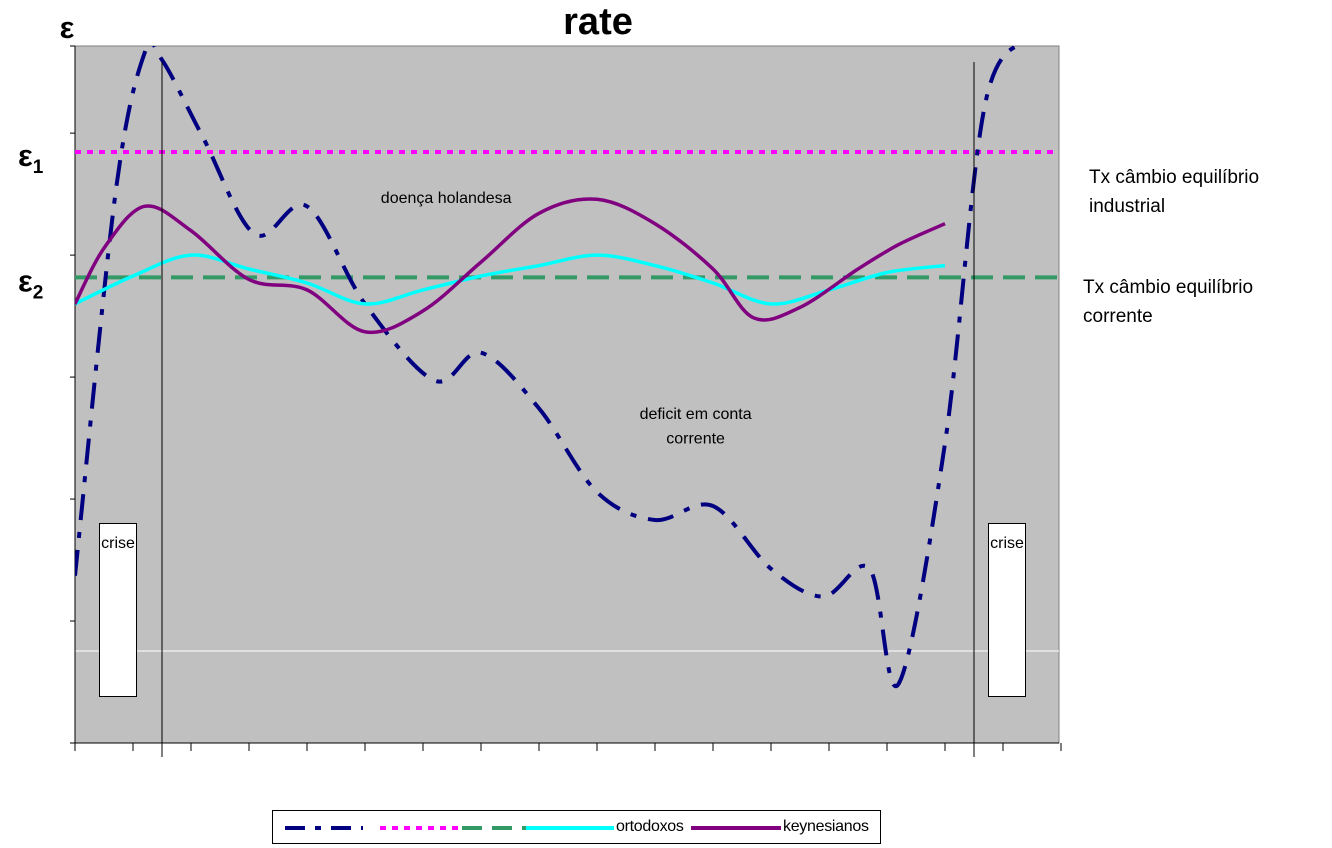 This screenshot has width=1332, height=848. What do you see at coordinates (423, 827) in the screenshot?
I see `legend-item-dotted` at bounding box center [423, 827].